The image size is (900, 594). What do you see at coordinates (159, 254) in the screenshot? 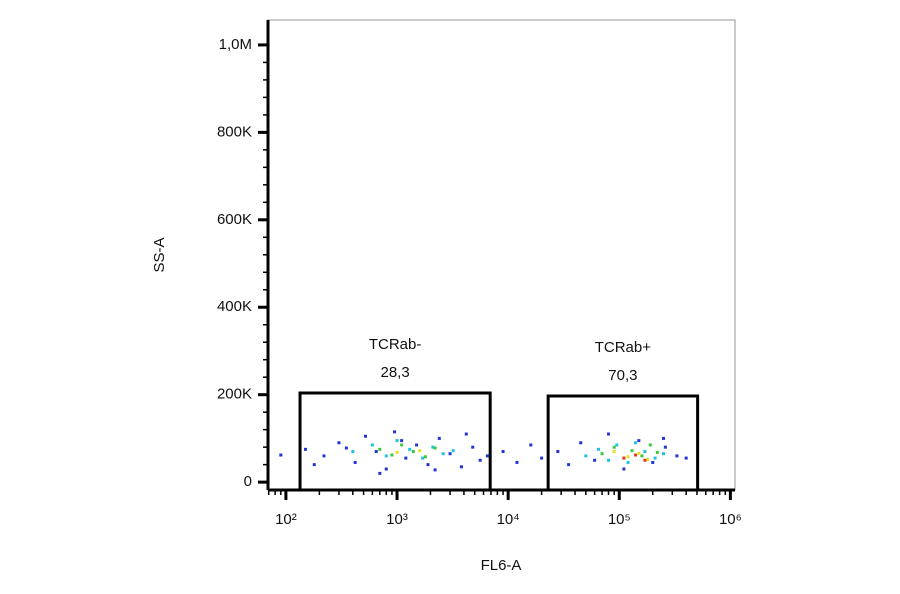
I see `y-axis-label: SS-A` at bounding box center [159, 254].